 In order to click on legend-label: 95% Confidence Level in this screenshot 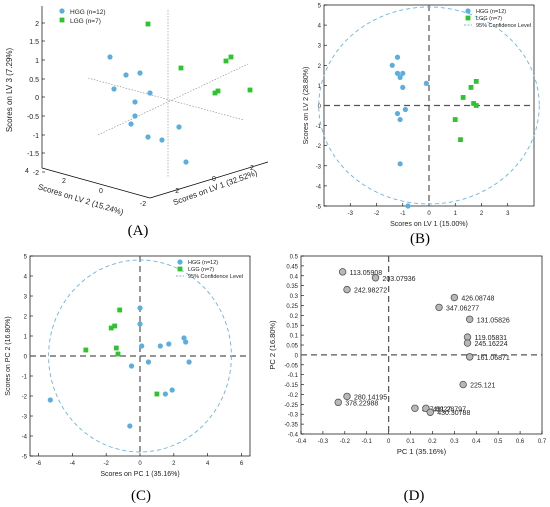, I will do `click(503, 26)`.